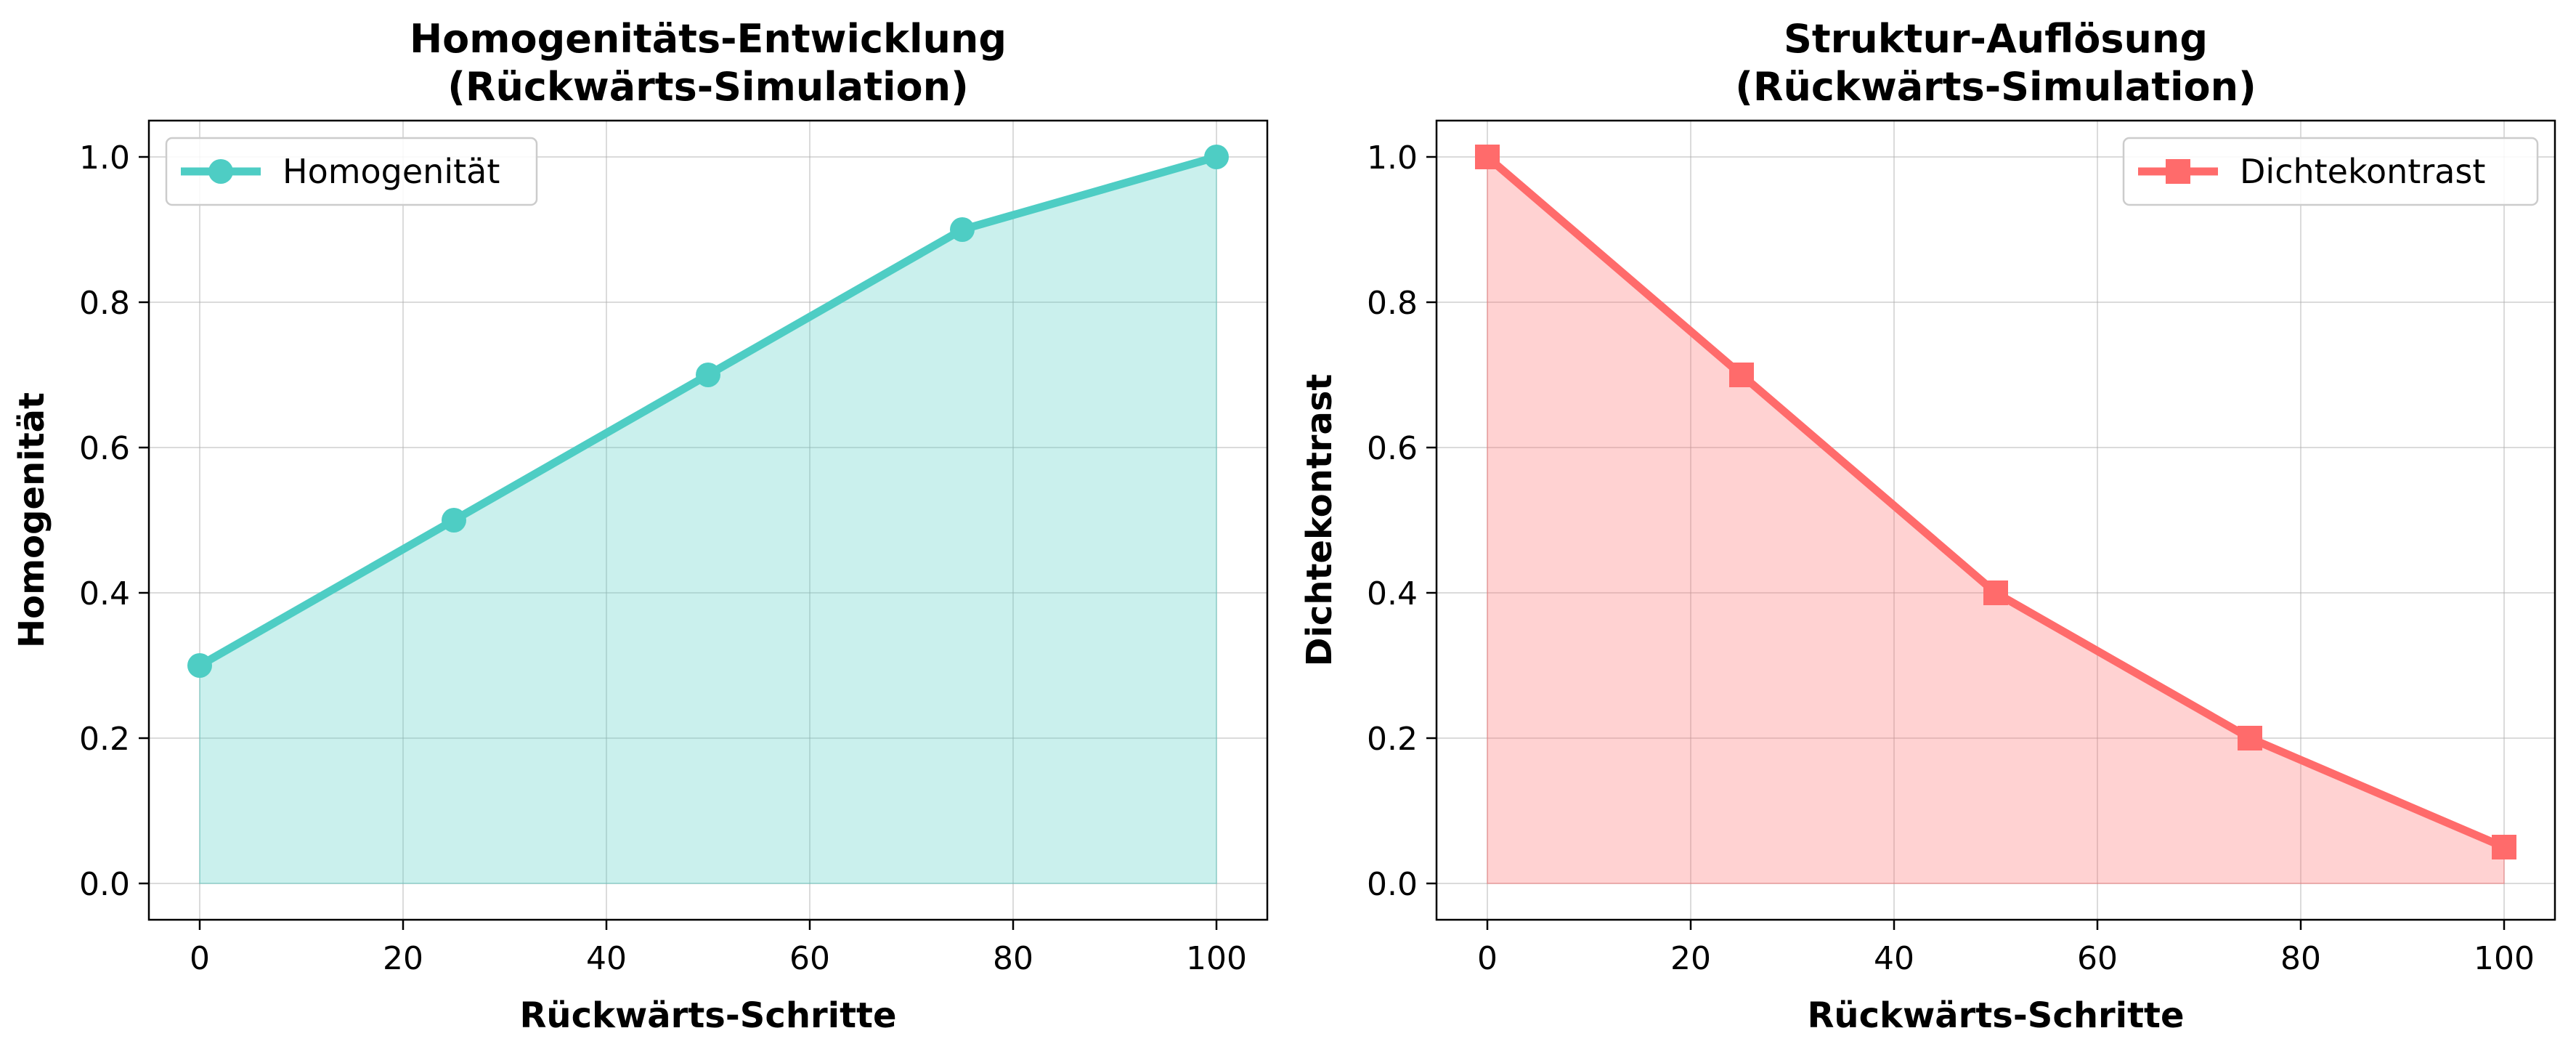 Image resolution: width=2576 pixels, height=1044 pixels. What do you see at coordinates (1320, 520) in the screenshot?
I see `y-axis-label: Dichtekontrast` at bounding box center [1320, 520].